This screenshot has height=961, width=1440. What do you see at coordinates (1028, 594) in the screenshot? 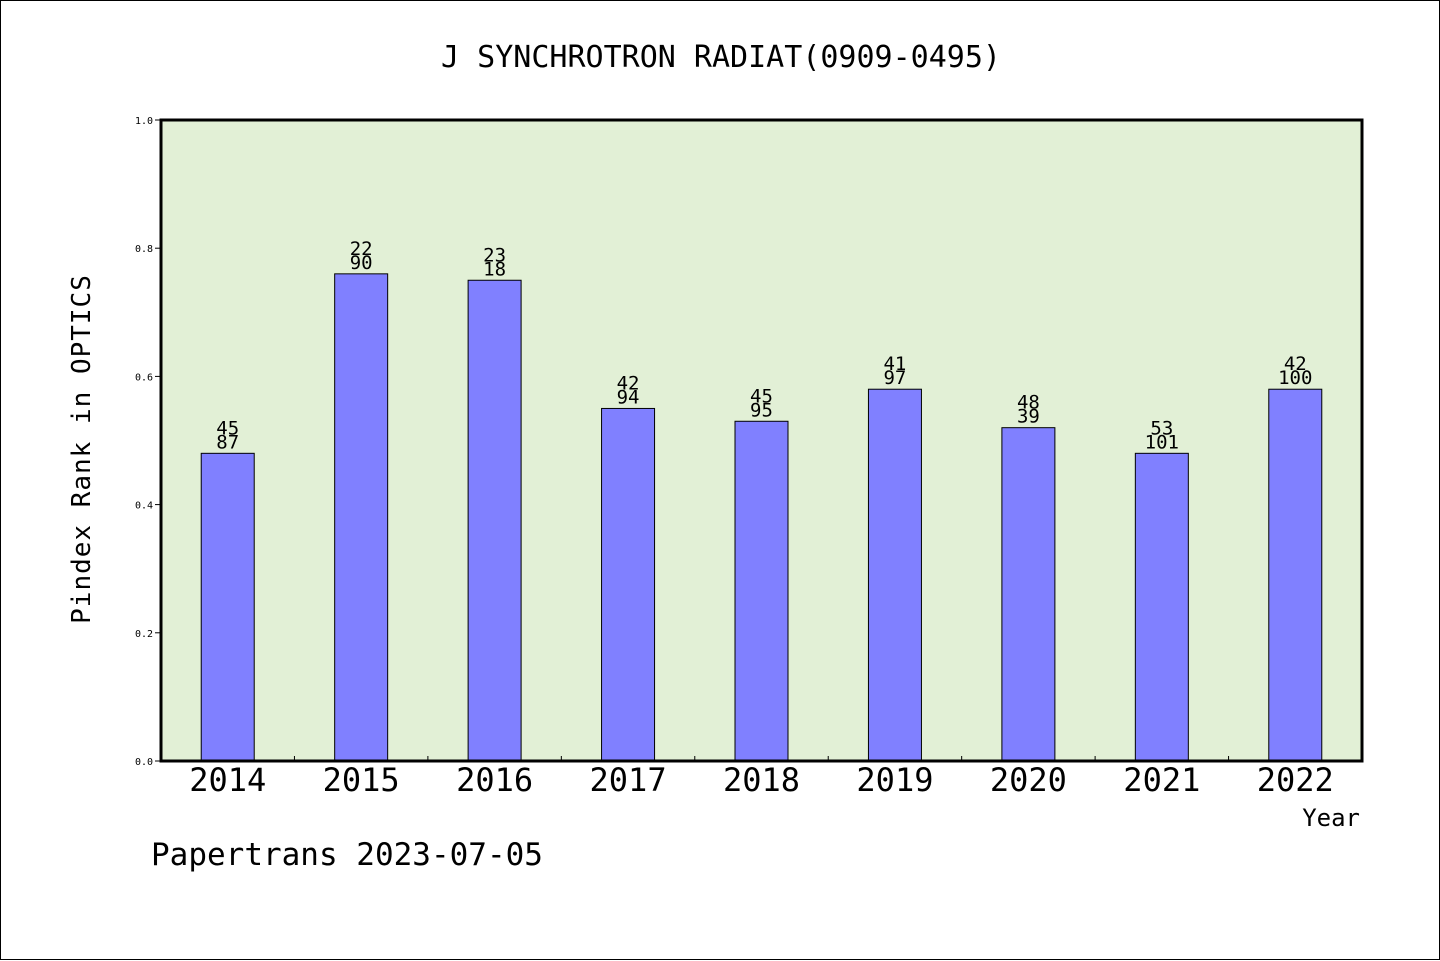
I see `bar-2020` at bounding box center [1028, 594].